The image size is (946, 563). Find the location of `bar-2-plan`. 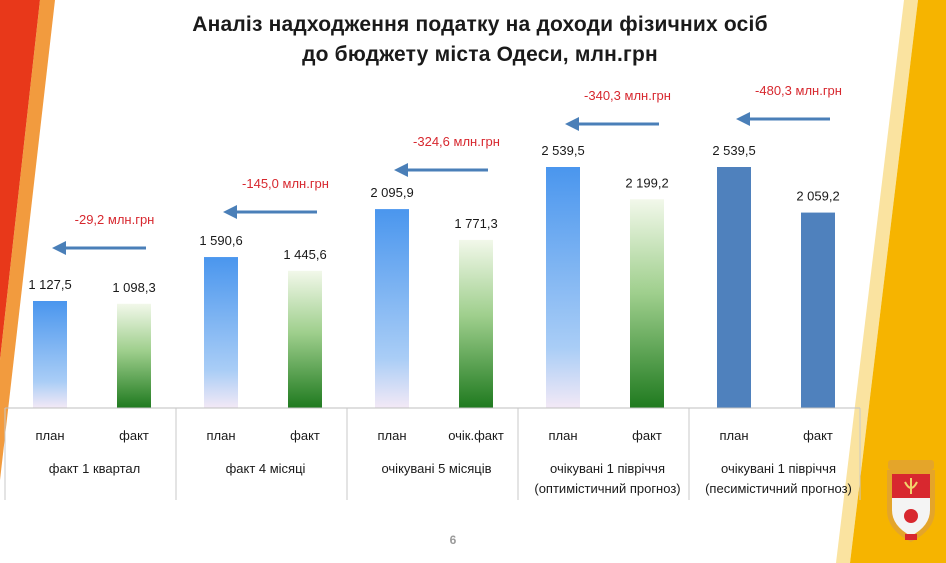

bar-2-plan is located at coordinates (221, 332).